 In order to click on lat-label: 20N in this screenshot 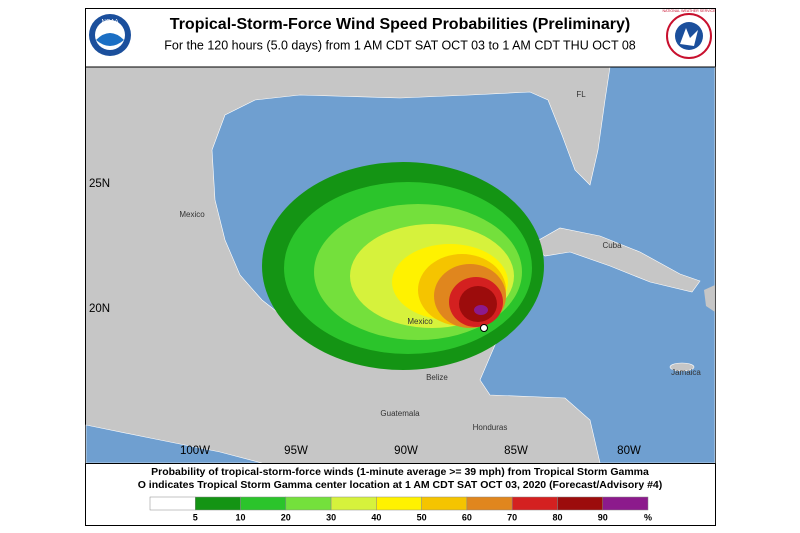, I will do `click(99, 309)`.